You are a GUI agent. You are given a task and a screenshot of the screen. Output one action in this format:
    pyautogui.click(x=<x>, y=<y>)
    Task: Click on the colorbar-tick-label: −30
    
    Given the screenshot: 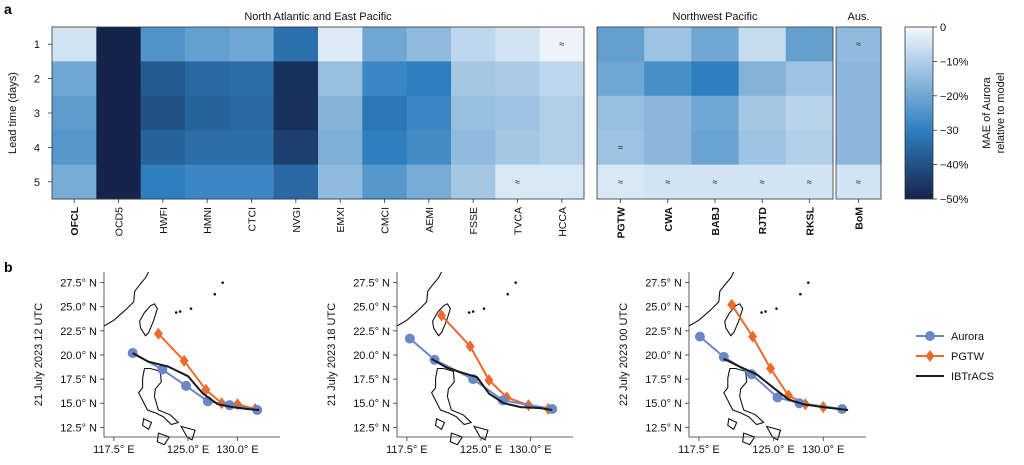 What is the action you would take?
    pyautogui.click(x=949, y=131)
    